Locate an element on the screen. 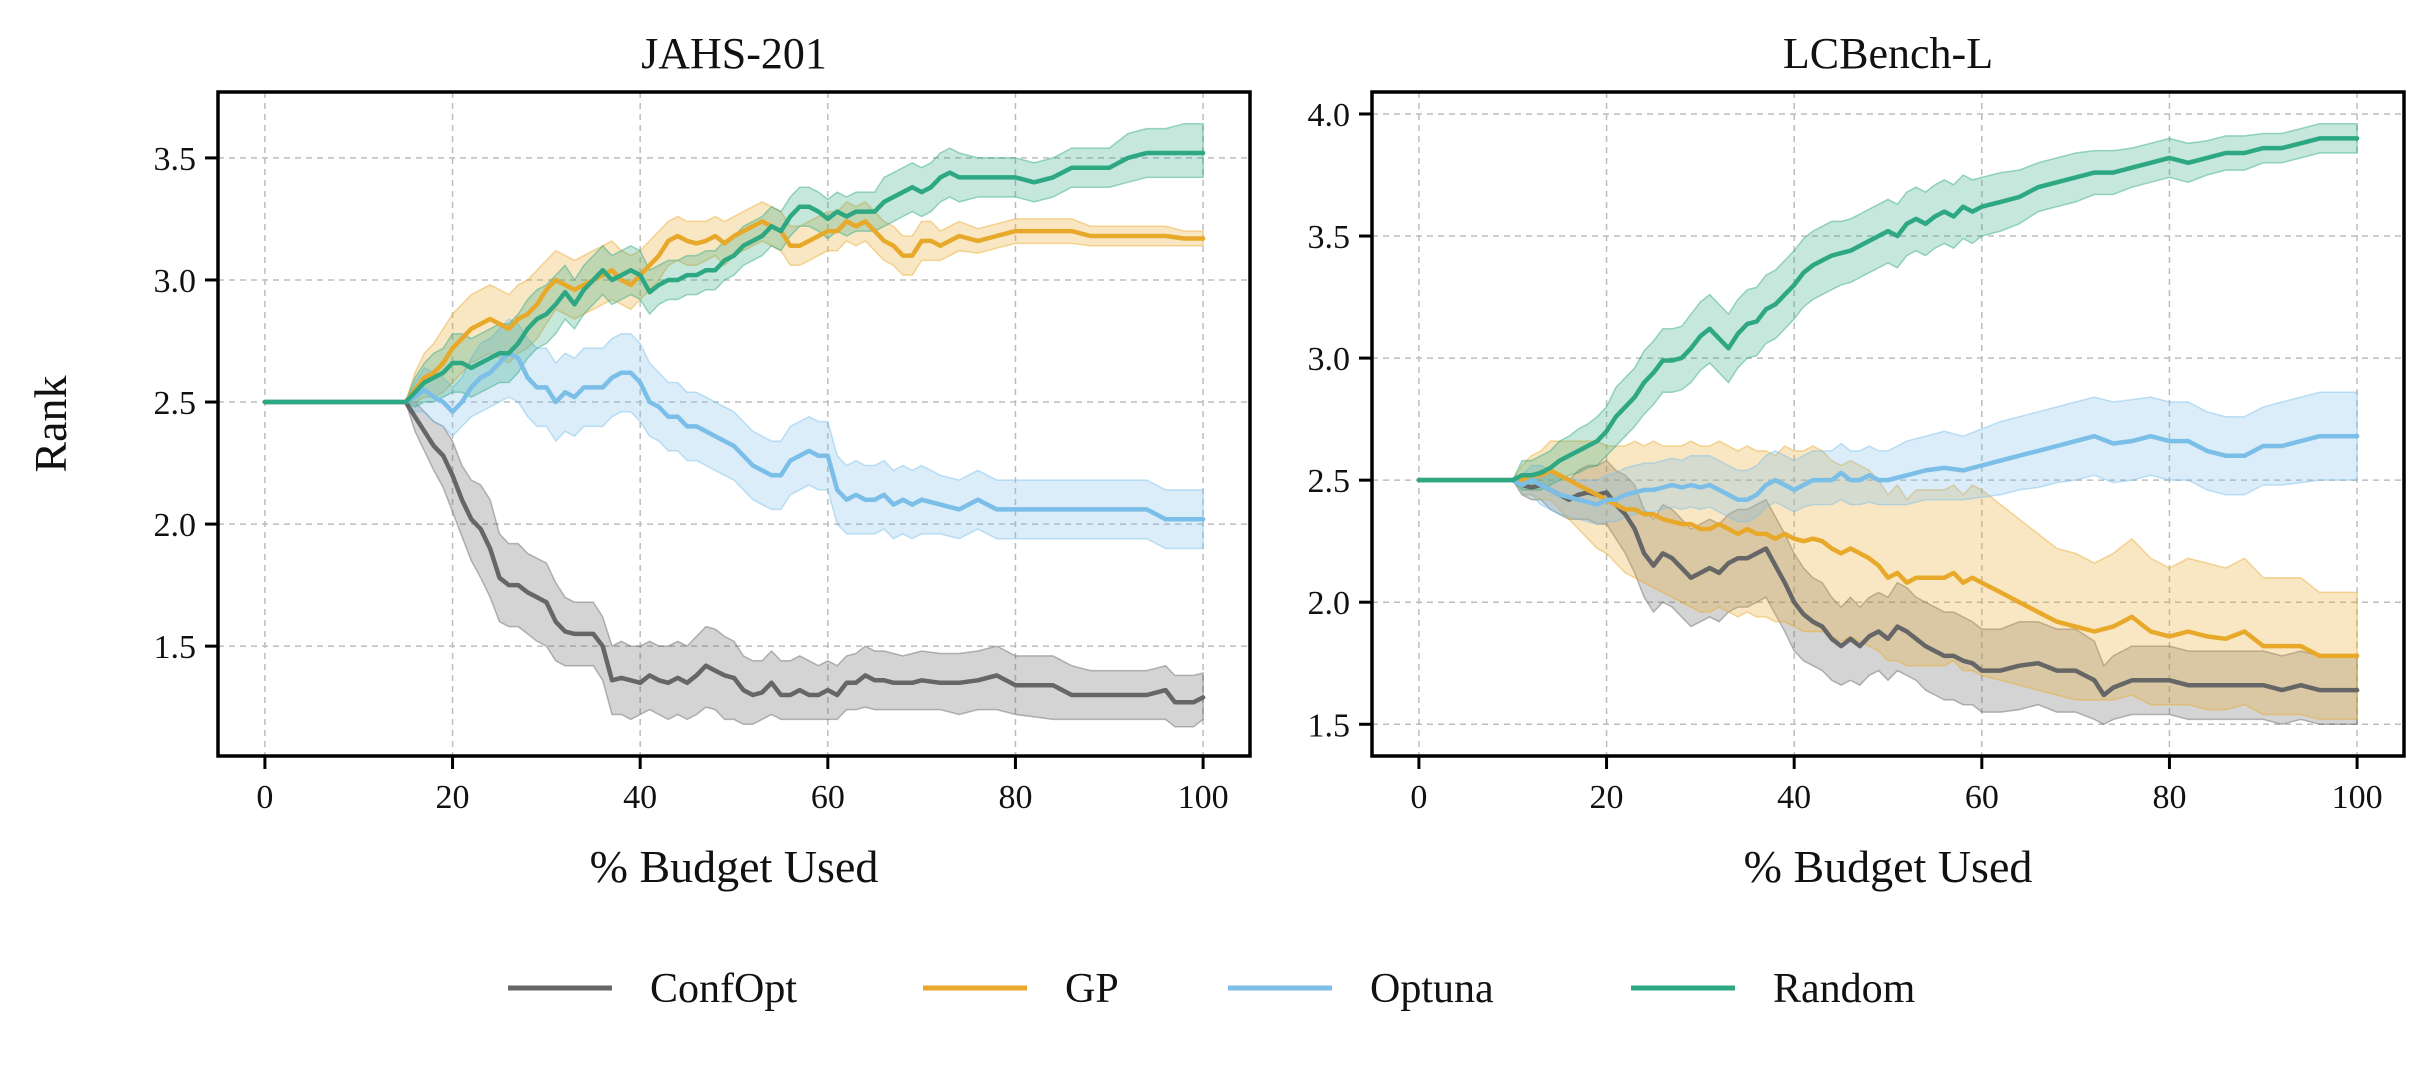 This screenshot has width=2434, height=1066. legend-item-random: Random is located at coordinates (1773, 989).